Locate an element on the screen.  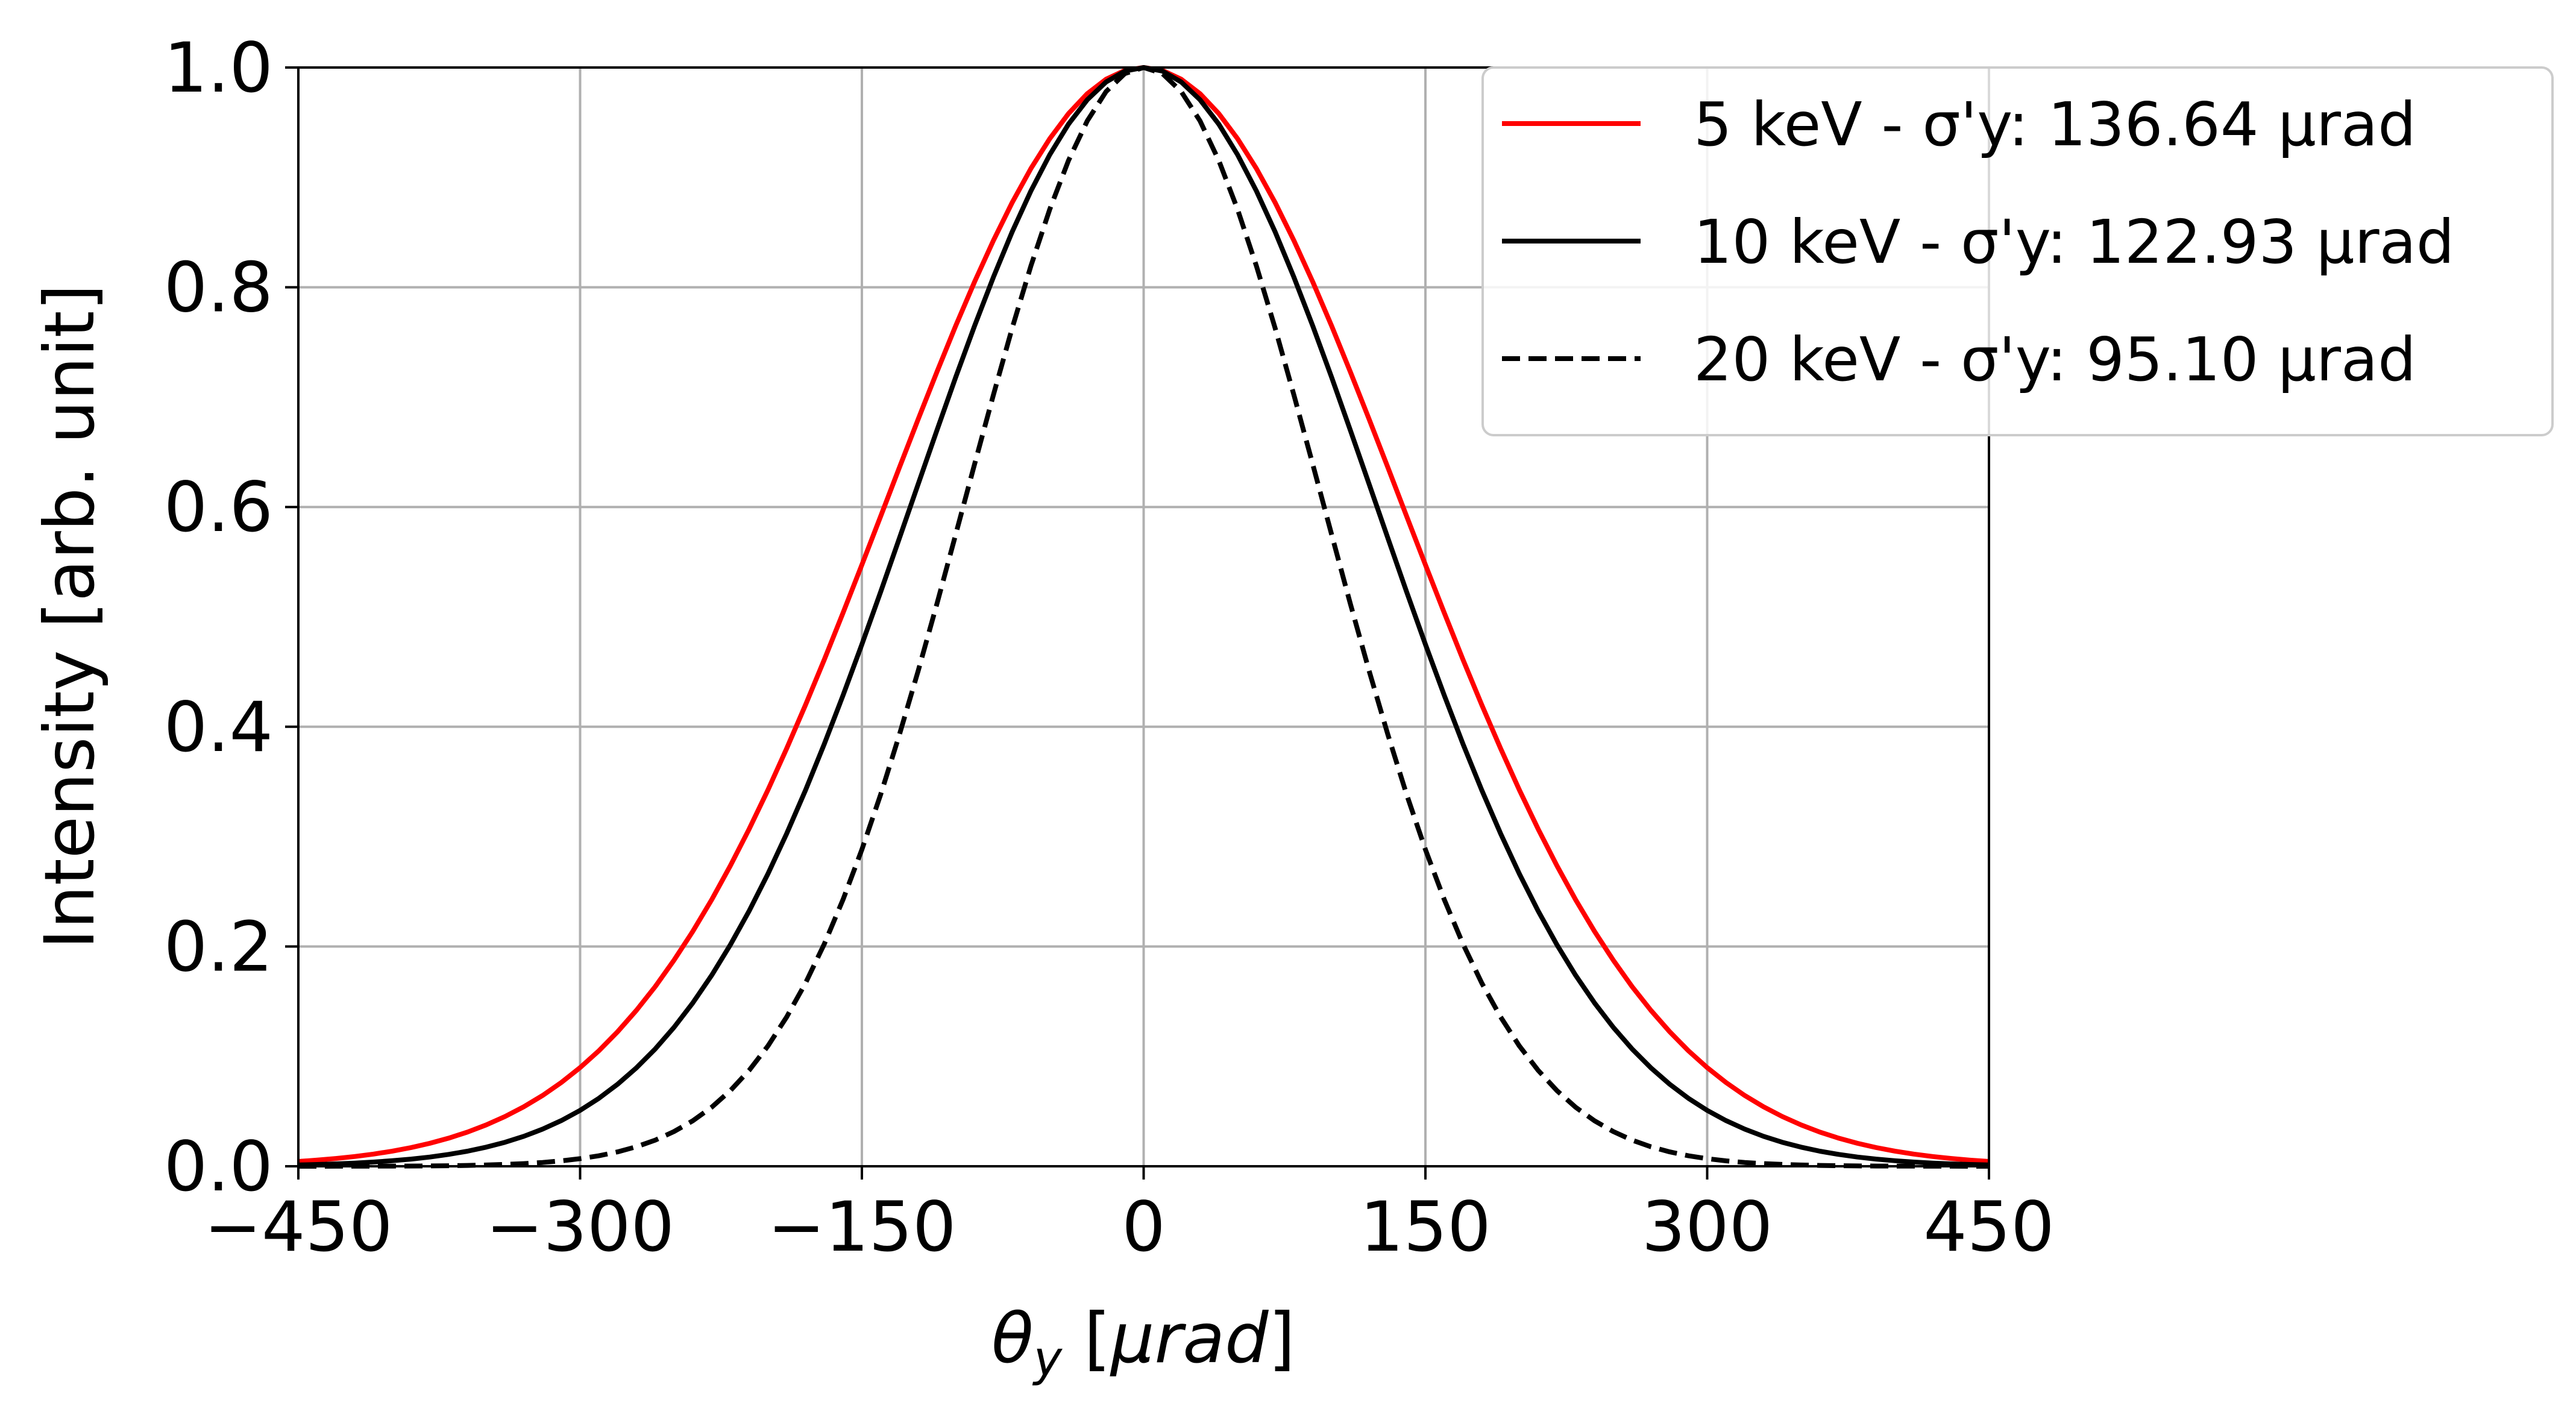
x-tick-label: 150 is located at coordinates (1425, 1227).